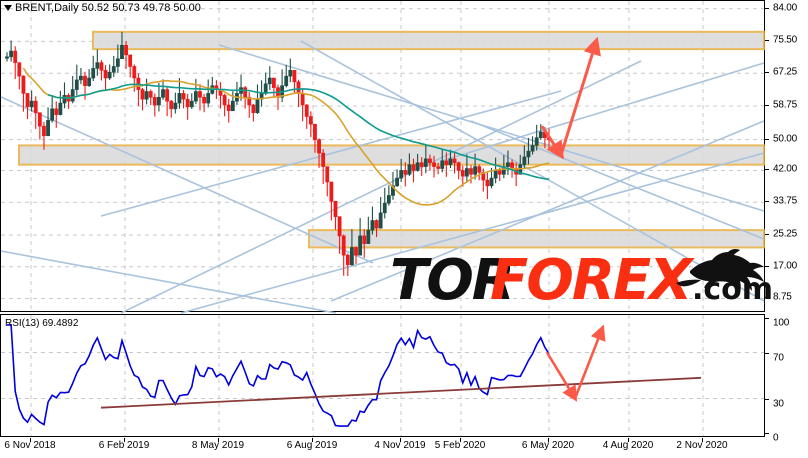 The height and width of the screenshot is (458, 808). Describe the element at coordinates (785, 40) in the screenshot. I see `price-axis-label: 75.50` at that location.